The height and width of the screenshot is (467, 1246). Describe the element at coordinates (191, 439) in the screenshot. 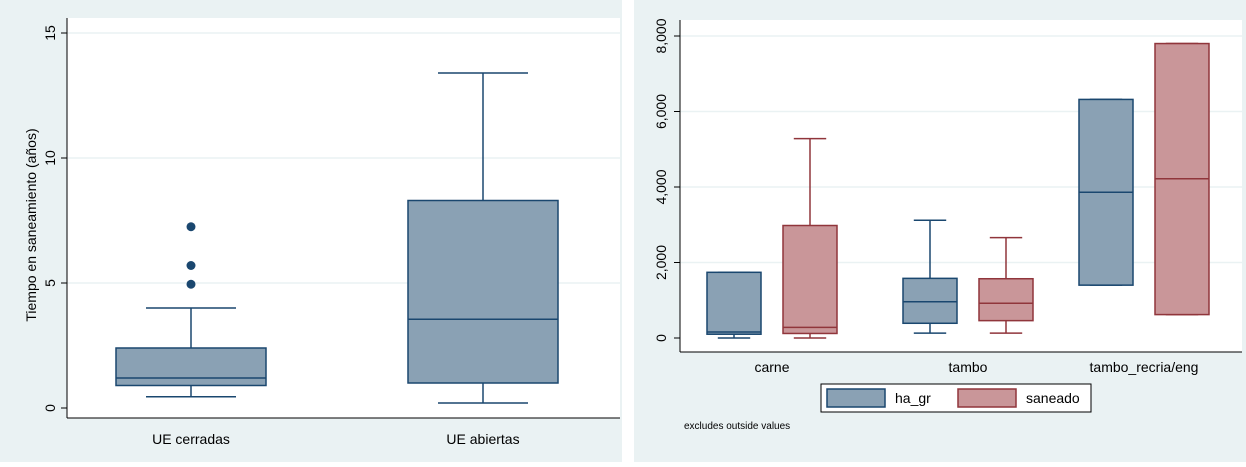

I see `left-x-label-ue-cerradas: UE cerradas` at that location.